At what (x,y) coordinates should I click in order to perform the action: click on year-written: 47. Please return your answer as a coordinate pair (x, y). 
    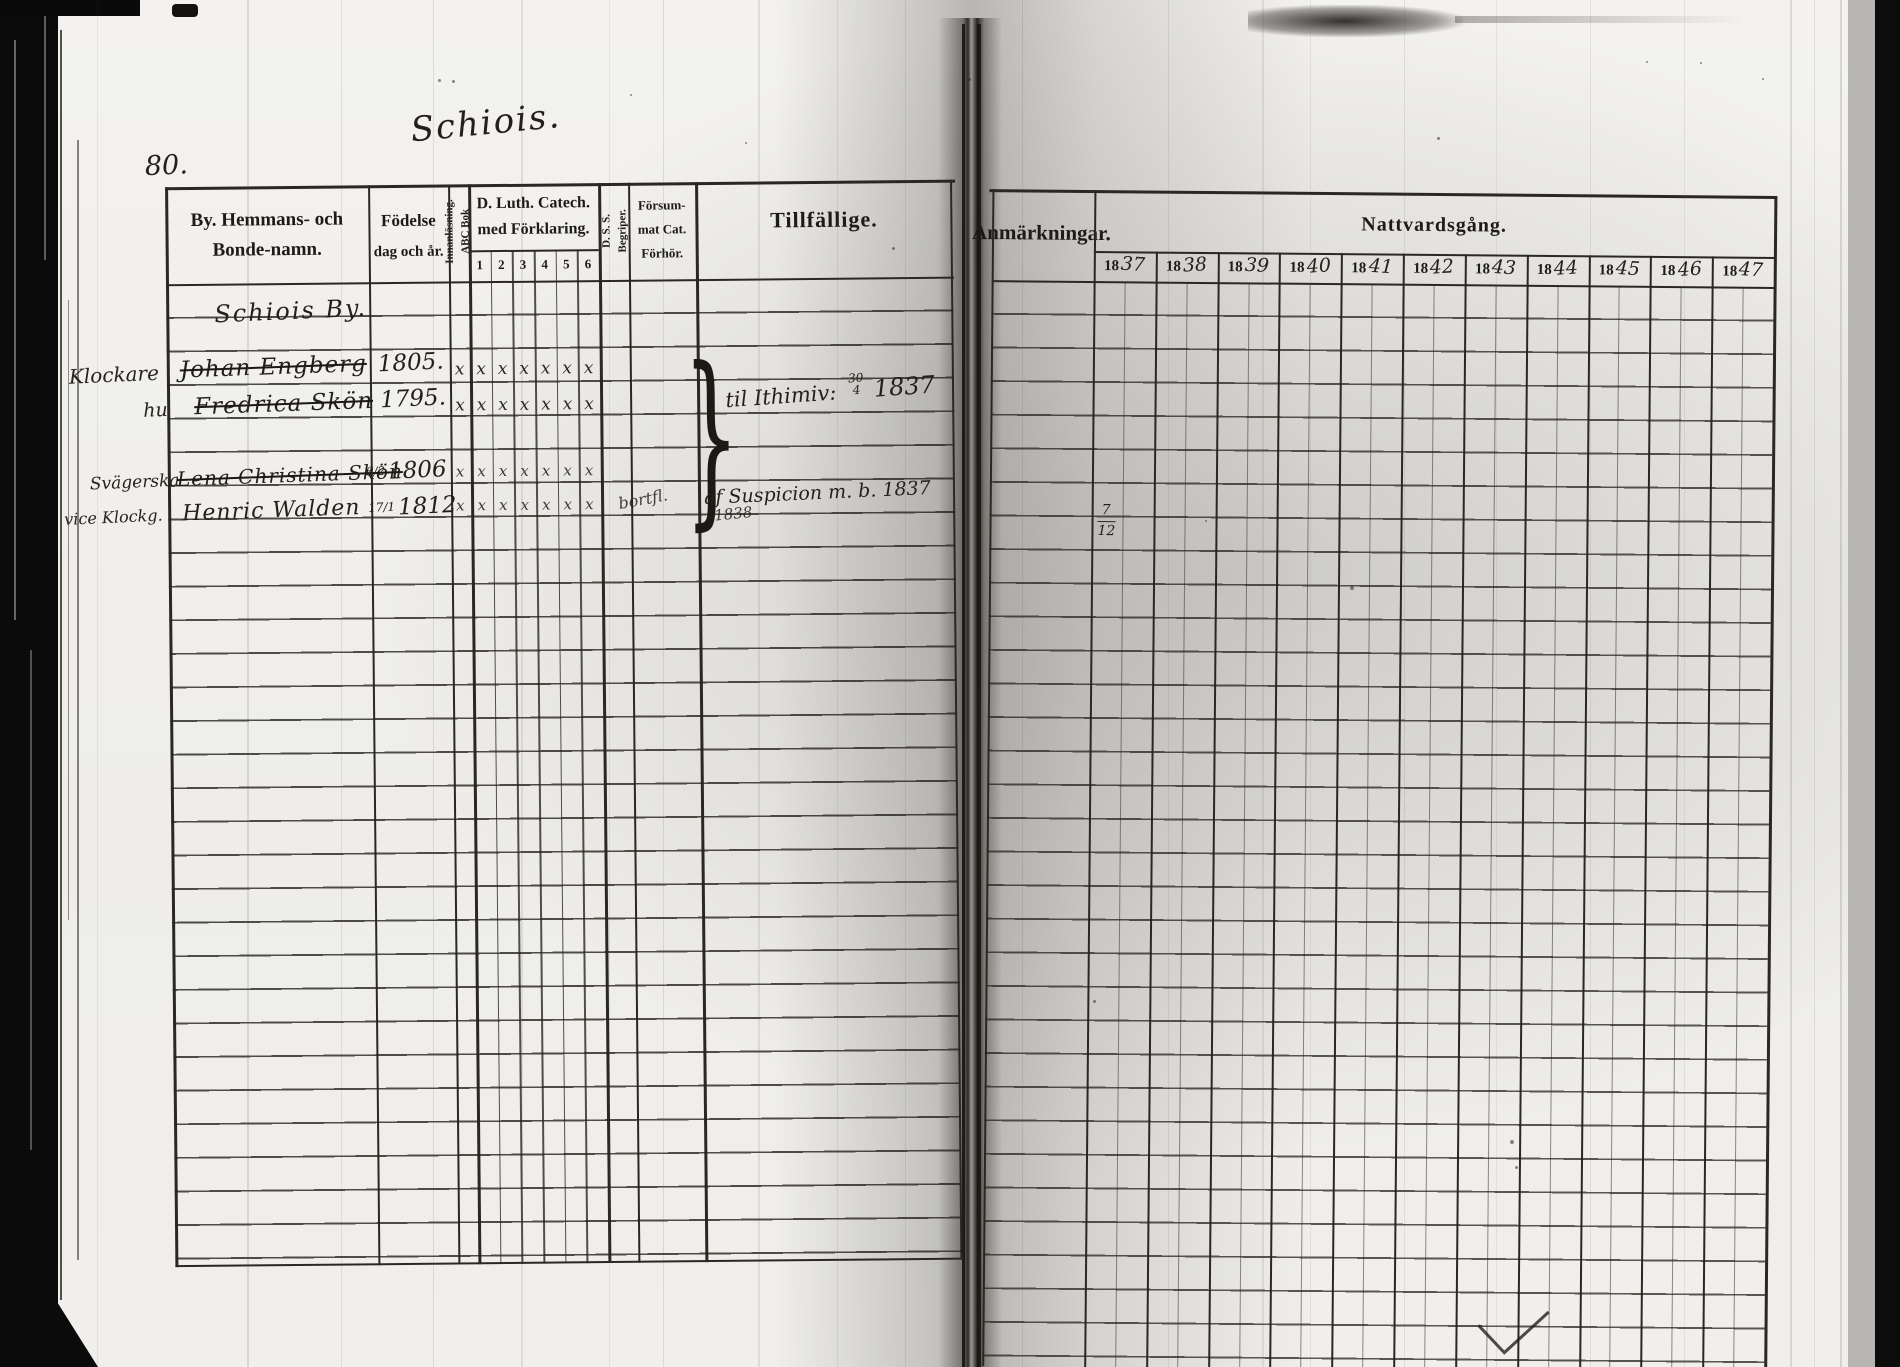
    Looking at the image, I should click on (1751, 270).